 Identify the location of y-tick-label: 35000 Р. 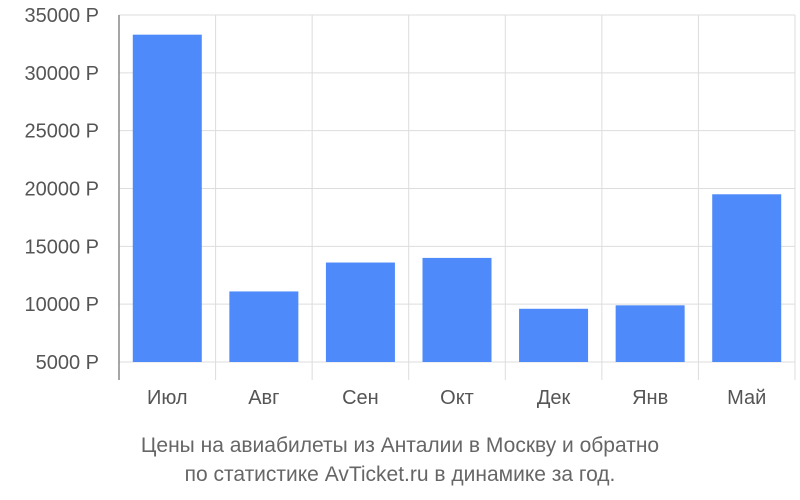
(61, 16).